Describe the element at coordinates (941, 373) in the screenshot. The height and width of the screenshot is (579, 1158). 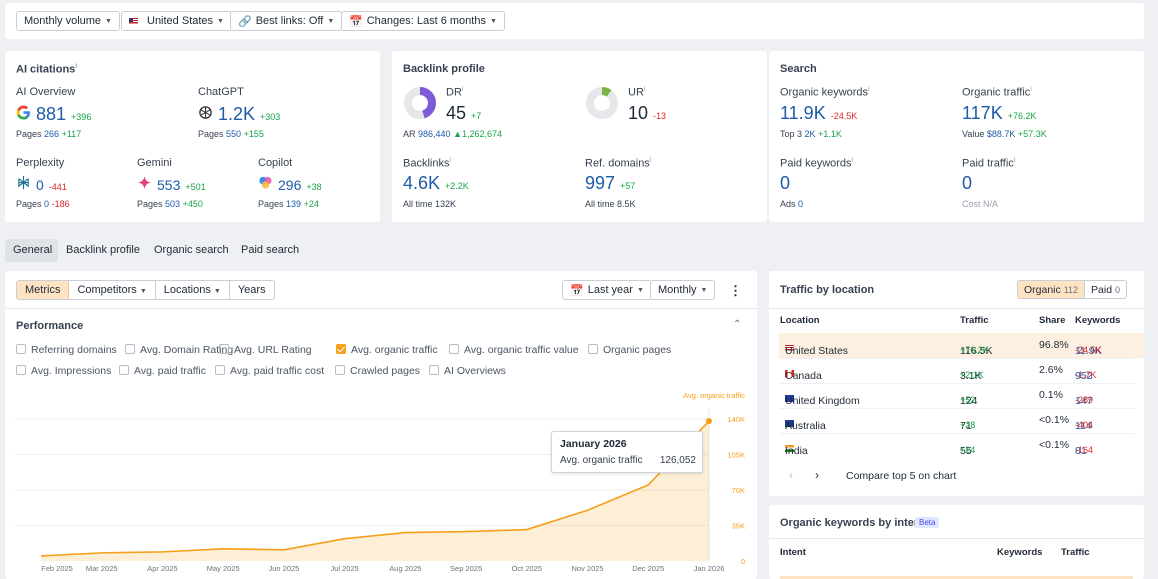
I see `table-row: Canada 3.1K +2.1K 2.6% 952 -1.7K` at that location.